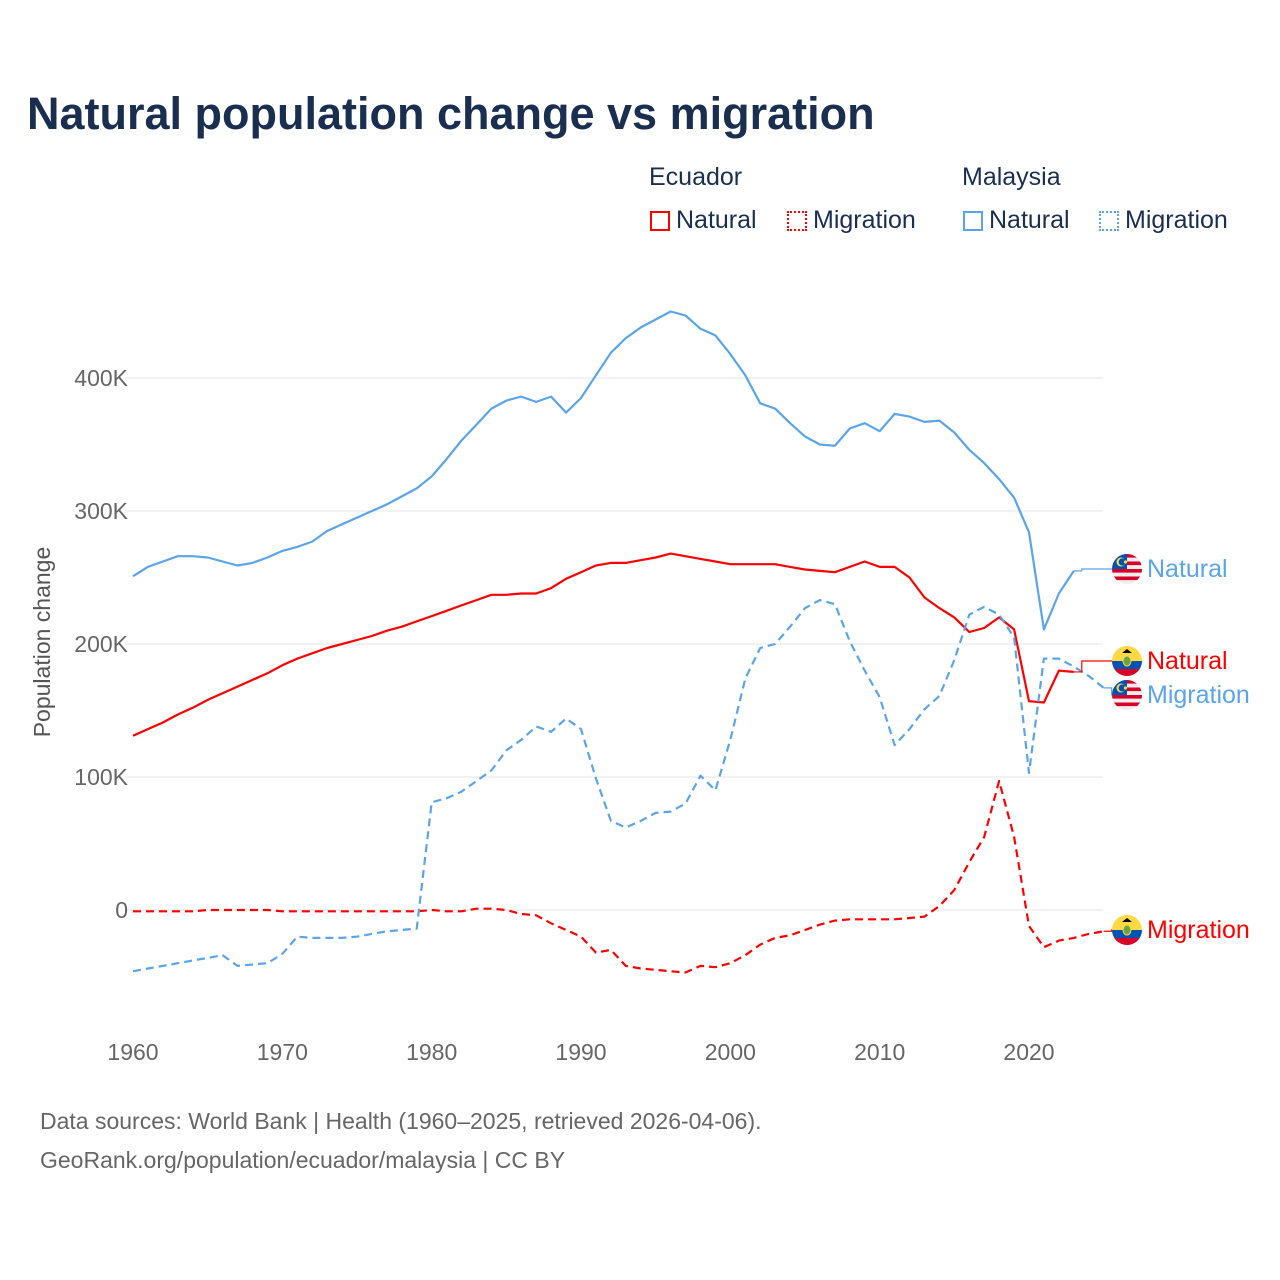 This screenshot has width=1280, height=1280. I want to click on legend-group-malaysia: Malaysia, so click(1011, 177).